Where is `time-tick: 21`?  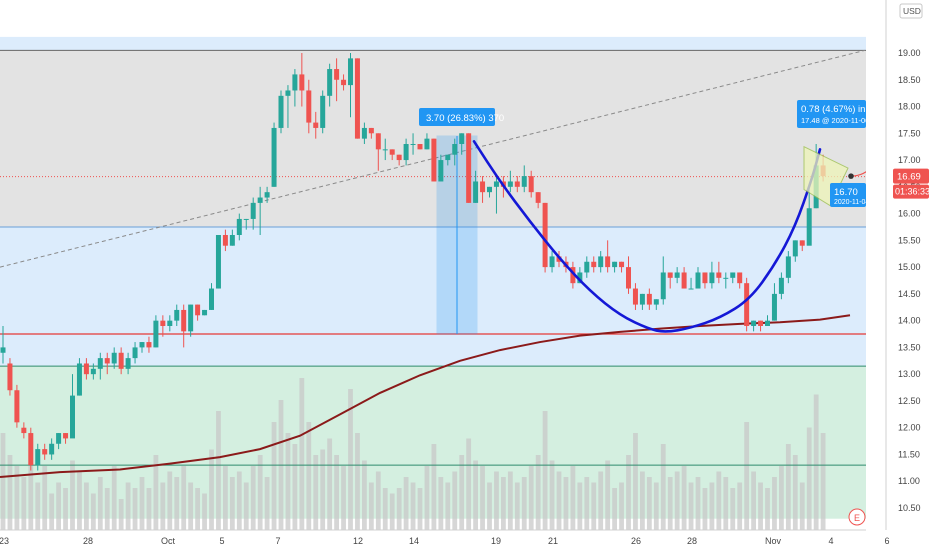 time-tick: 21 is located at coordinates (553, 541).